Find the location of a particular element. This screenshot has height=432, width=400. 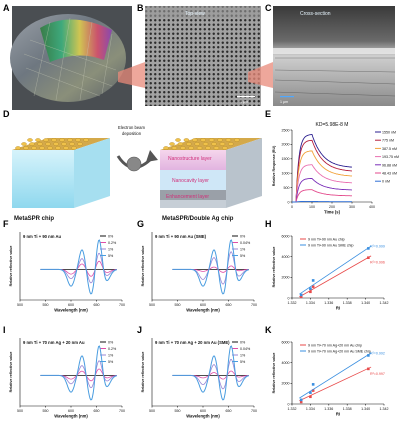

legend-label: 1% is located at coordinates (243, 249).